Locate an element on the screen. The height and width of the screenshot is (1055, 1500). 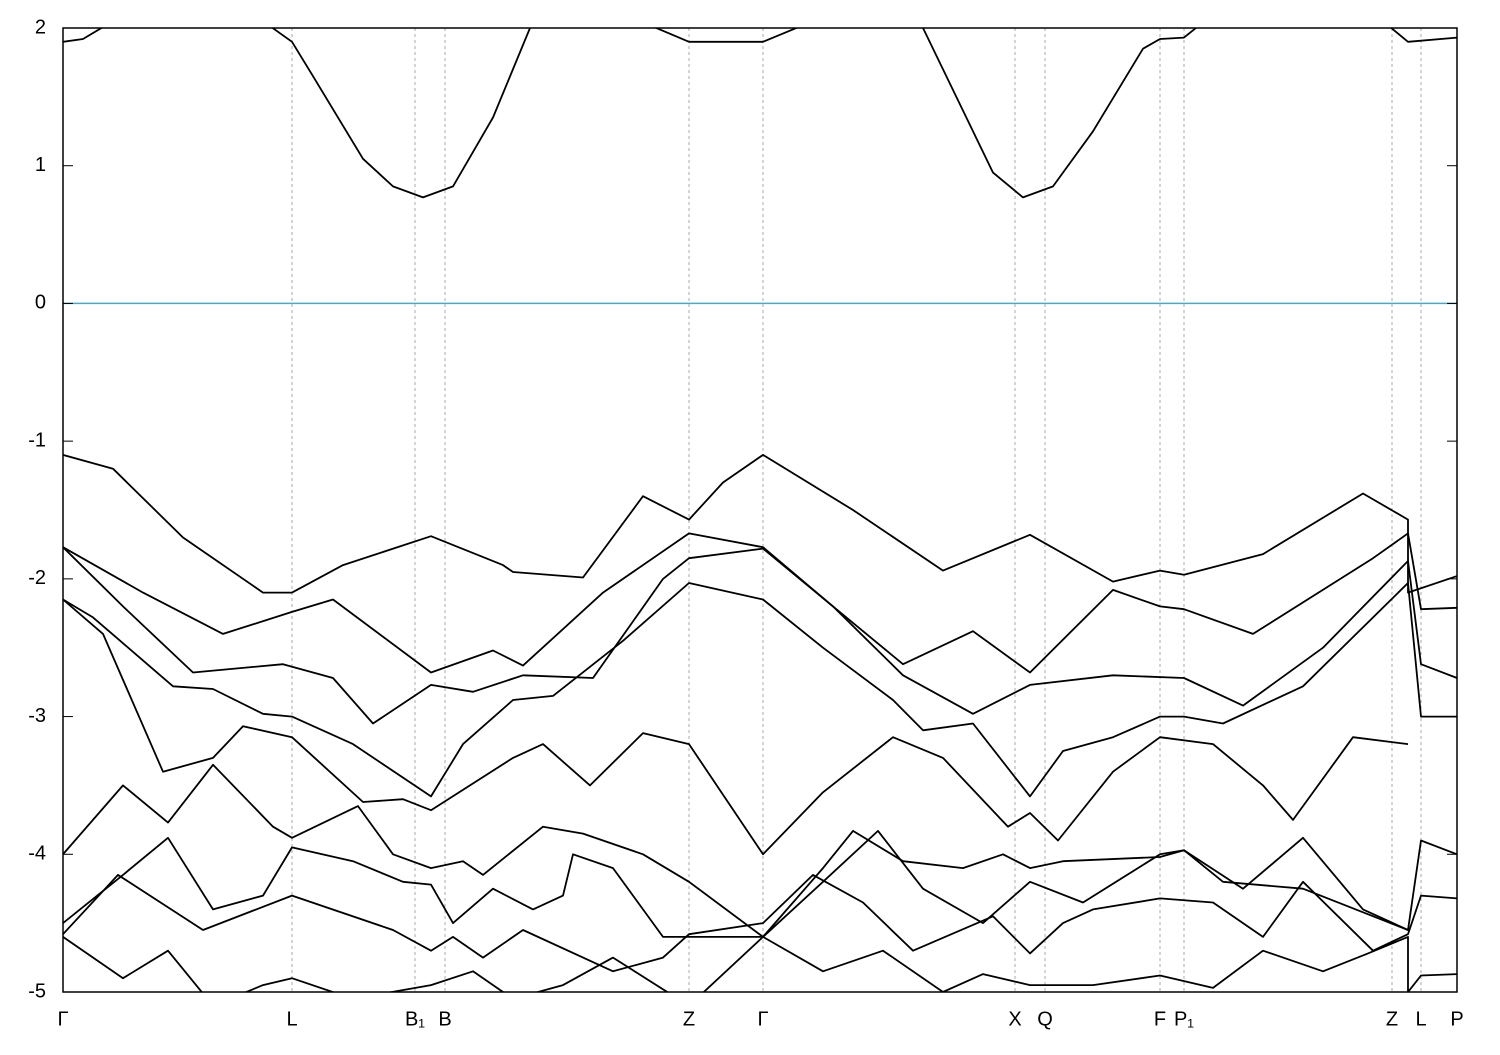
x-tick-label: B₁ is located at coordinates (415, 1019).